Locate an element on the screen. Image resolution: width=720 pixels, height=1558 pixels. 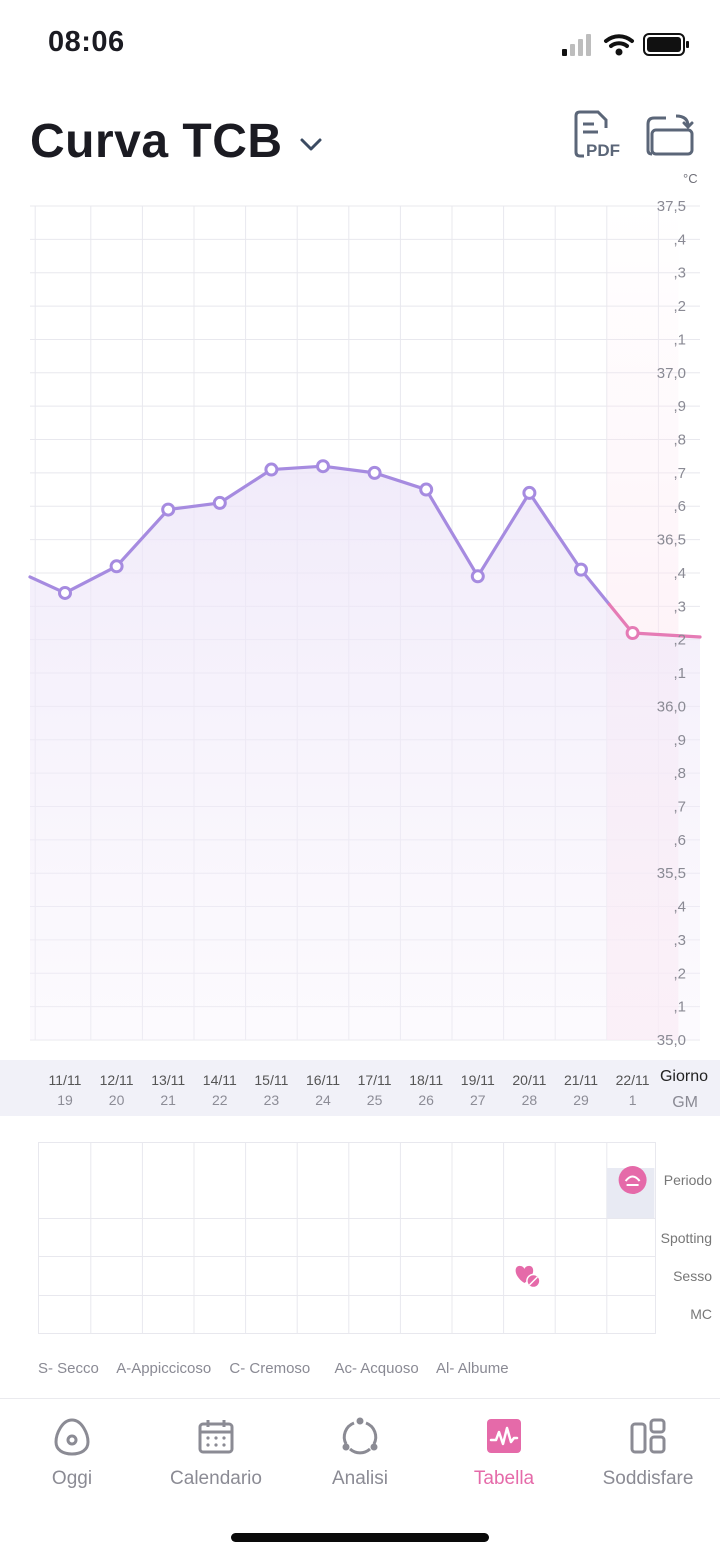
nav-item-soddisfare: Soddisfare is located at coordinates (648, 1455).